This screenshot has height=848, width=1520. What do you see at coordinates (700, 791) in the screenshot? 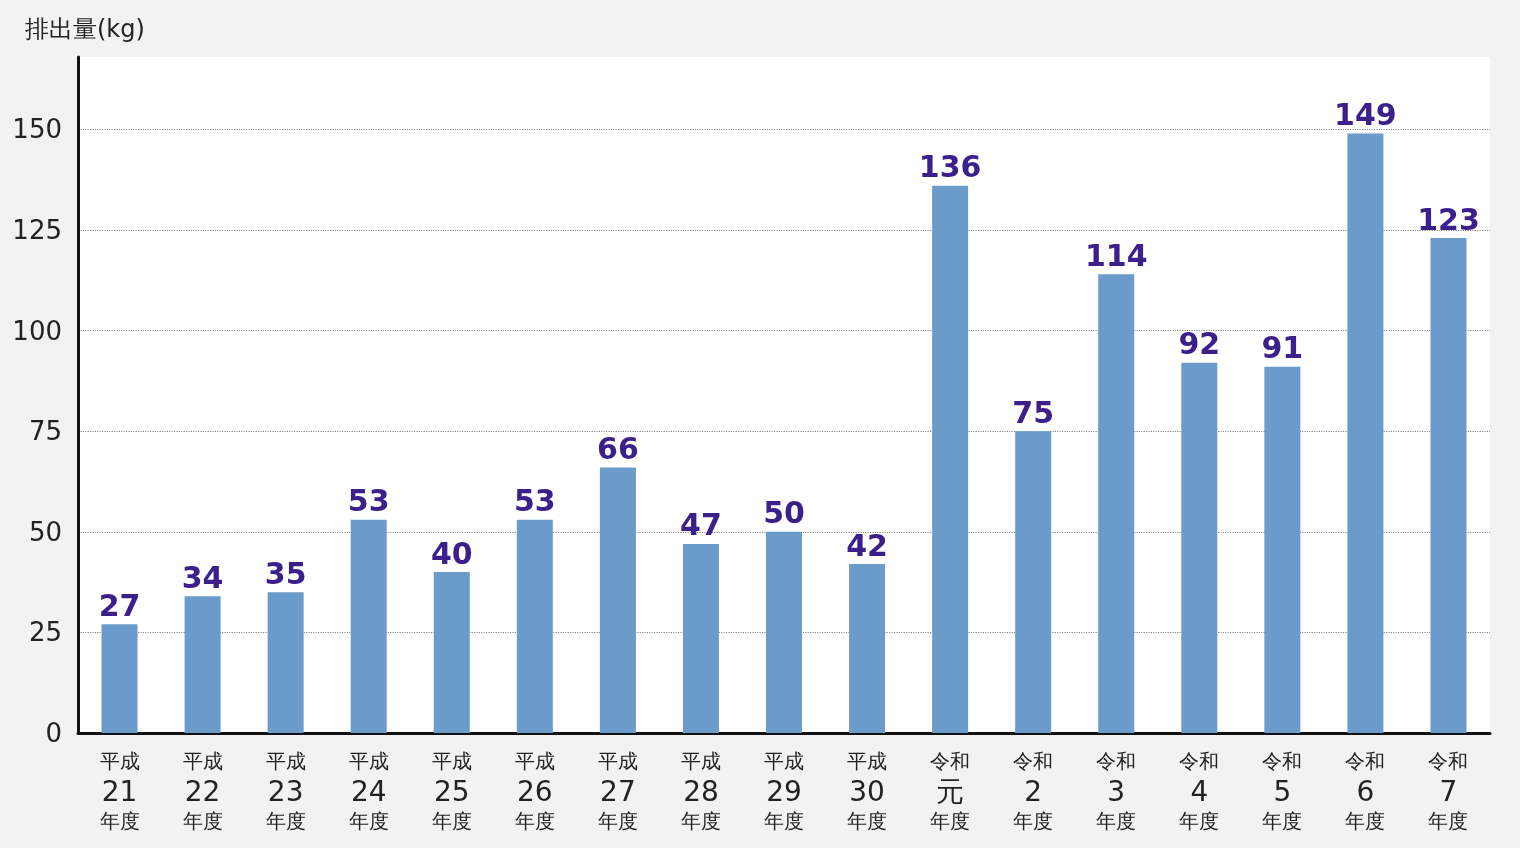
I see `x-tick-label: 平成28年度` at bounding box center [700, 791].